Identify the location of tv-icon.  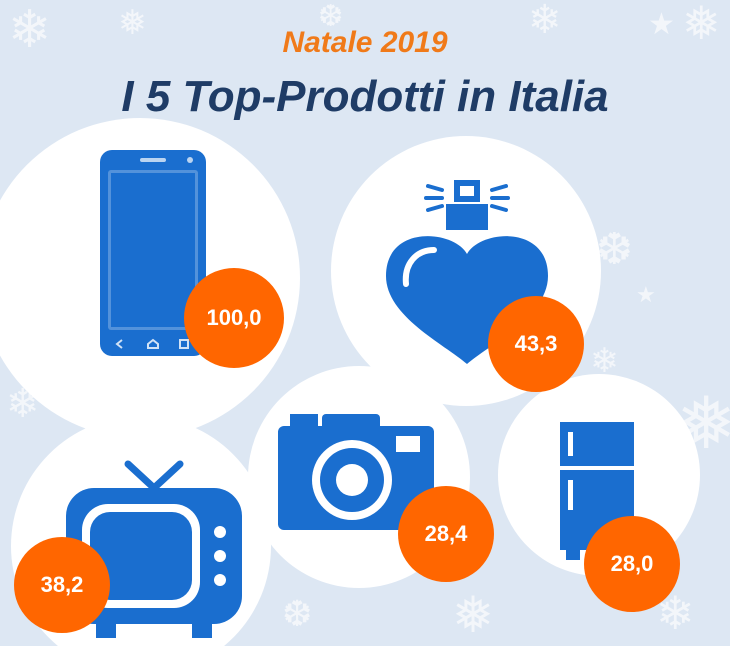
(154, 549).